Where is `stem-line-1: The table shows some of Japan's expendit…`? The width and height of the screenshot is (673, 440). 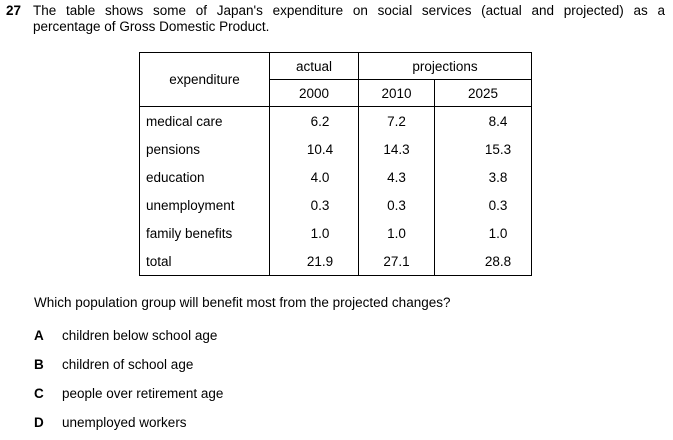
stem-line-1: The table shows some of Japan's expendit… is located at coordinates (349, 10).